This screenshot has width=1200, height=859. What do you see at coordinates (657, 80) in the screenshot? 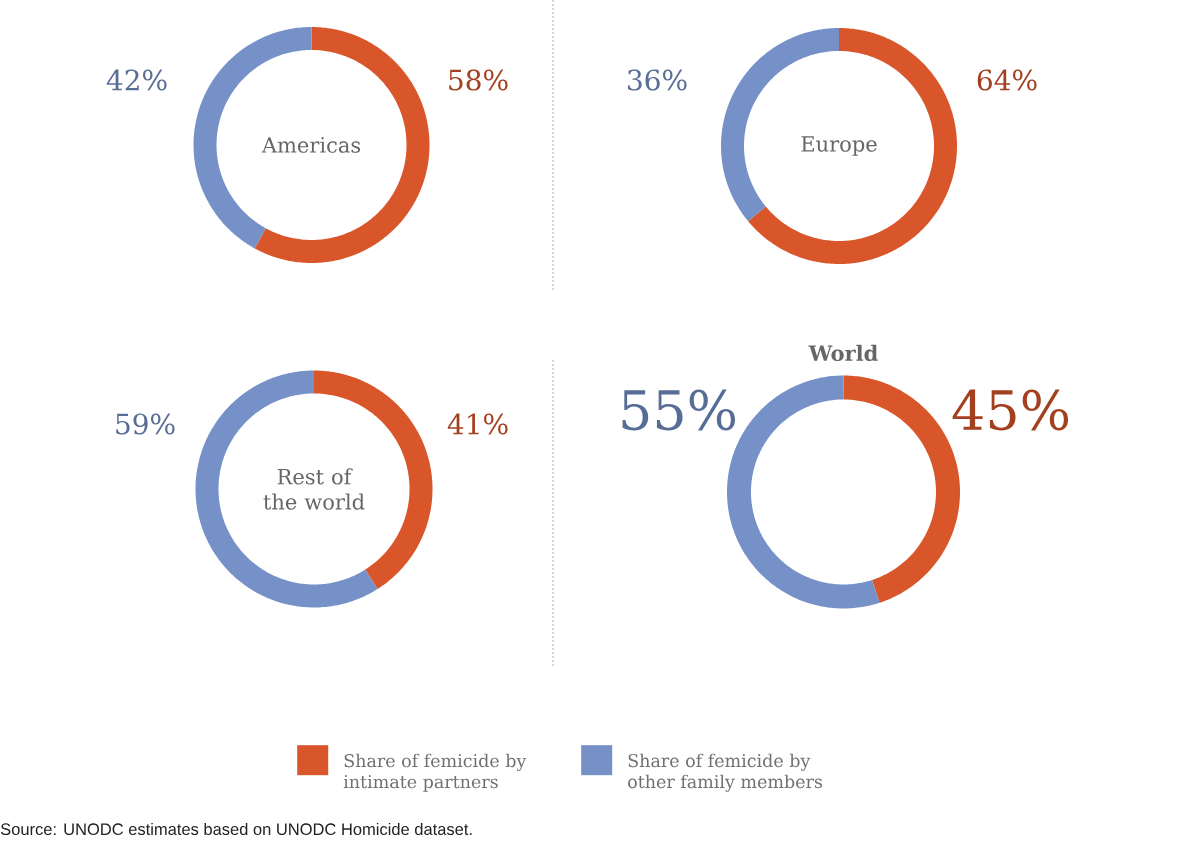
I see `data-label: 36%` at bounding box center [657, 80].